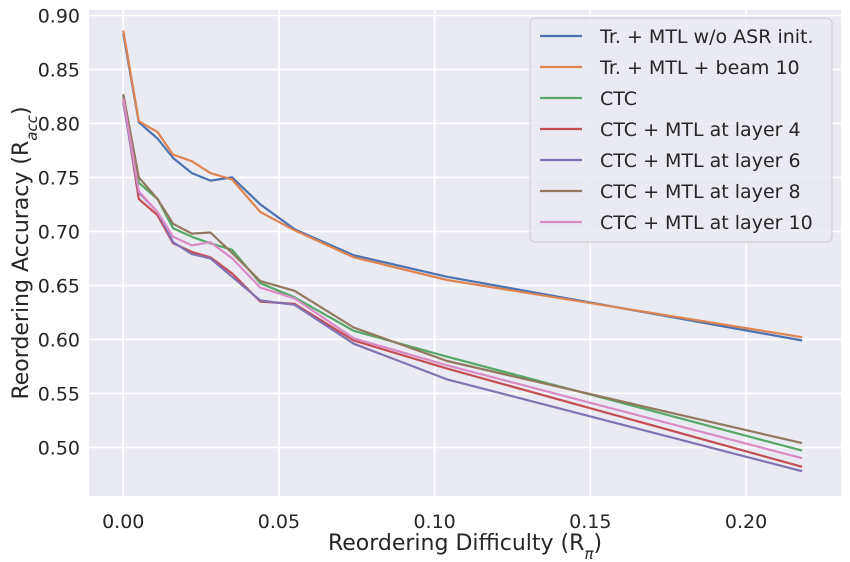 The width and height of the screenshot is (850, 562). Describe the element at coordinates (59, 286) in the screenshot. I see `y-tick-label: 0.65` at that location.